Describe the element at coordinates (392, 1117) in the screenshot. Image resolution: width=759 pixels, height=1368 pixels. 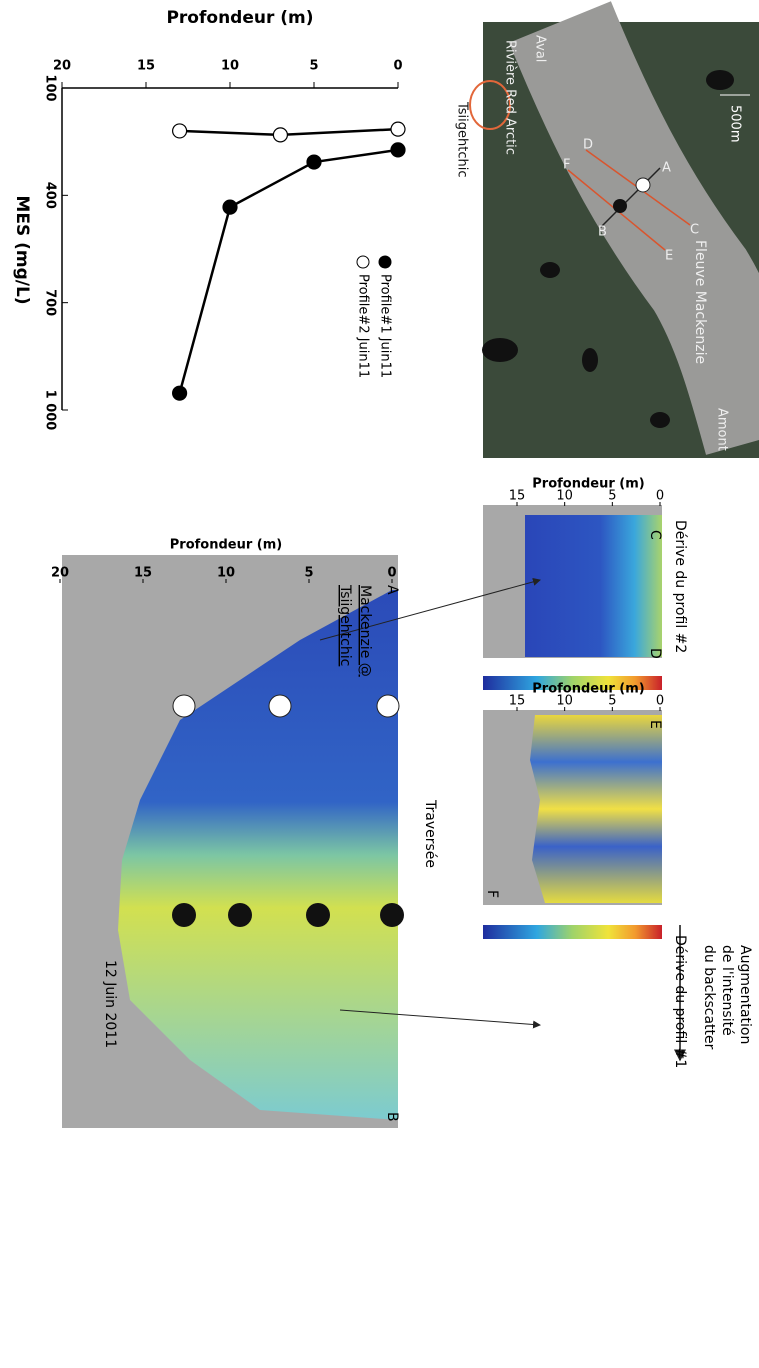
I see `end-label: B` at that location.